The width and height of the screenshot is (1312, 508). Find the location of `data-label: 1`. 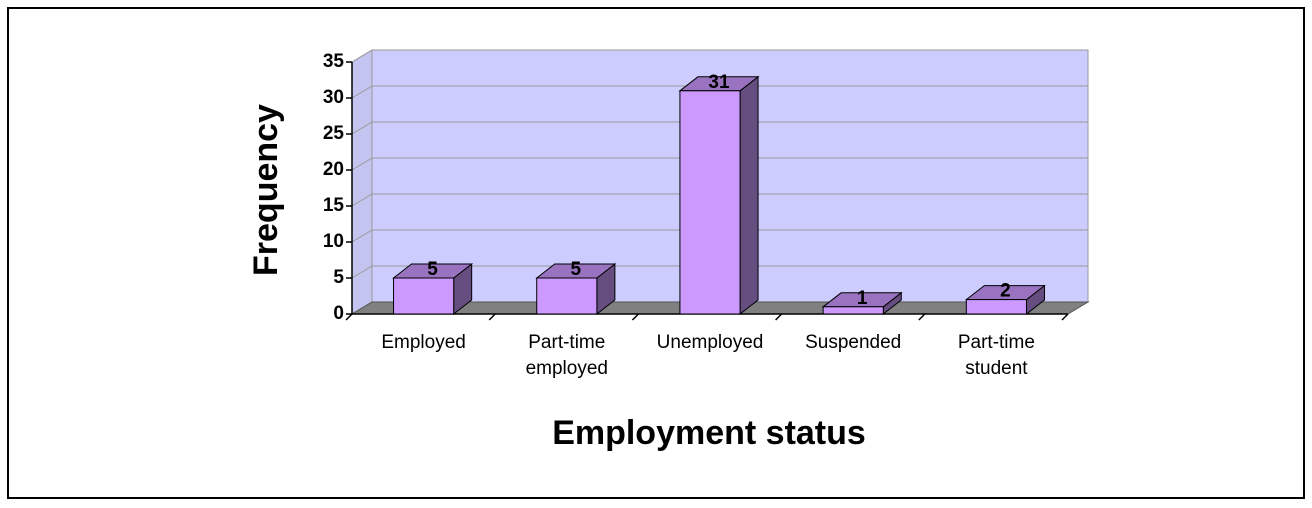

data-label: 1 is located at coordinates (862, 298).